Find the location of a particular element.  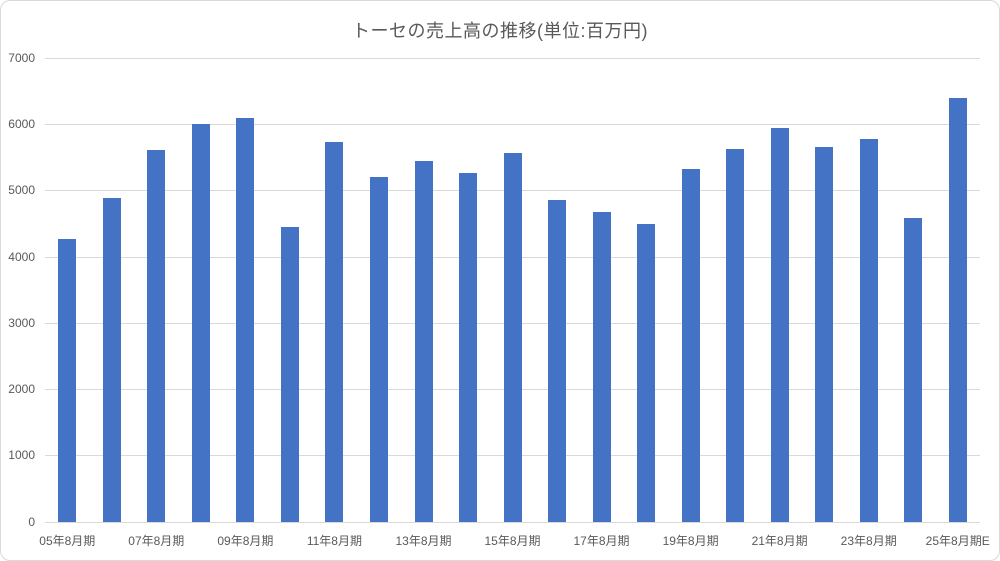

x-axis-tick-label: 09年8月期 is located at coordinates (245, 541).